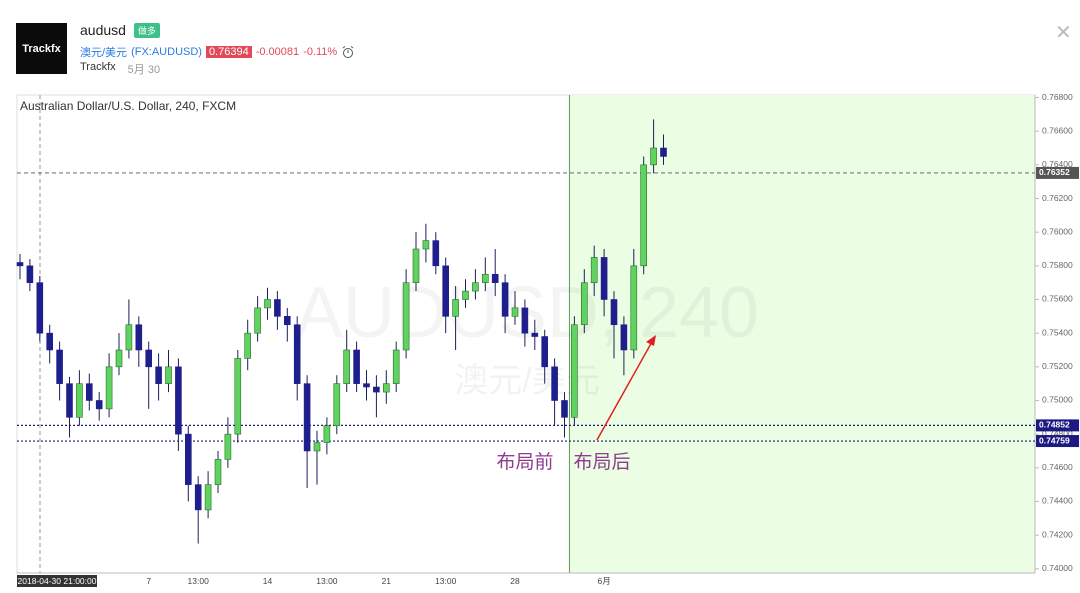 This screenshot has height=593, width=1080. I want to click on y-tick-label: 0.75800, so click(1057, 265).